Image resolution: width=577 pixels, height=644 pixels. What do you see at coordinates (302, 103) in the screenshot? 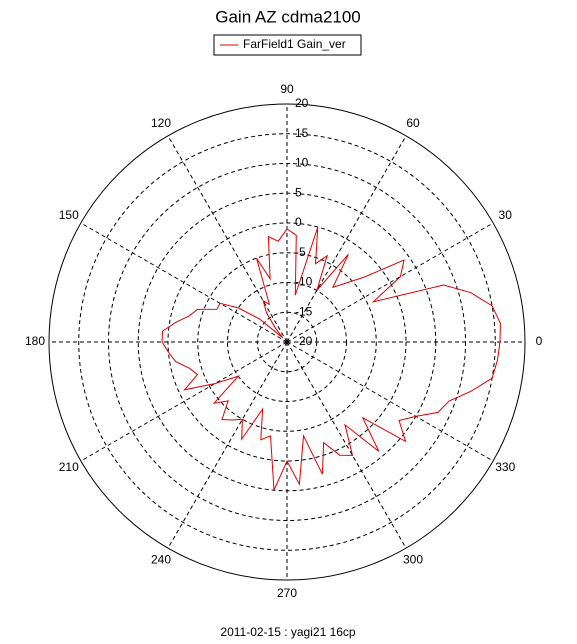
I see `radial-tick-label: 20` at bounding box center [302, 103].